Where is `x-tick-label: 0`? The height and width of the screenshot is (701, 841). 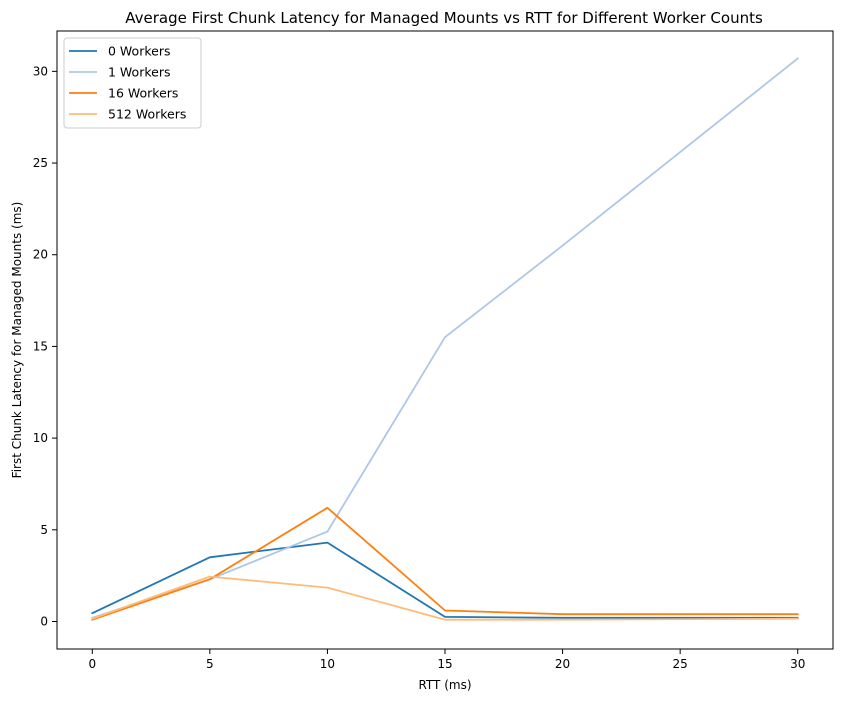
x-tick-label: 0 is located at coordinates (92, 664).